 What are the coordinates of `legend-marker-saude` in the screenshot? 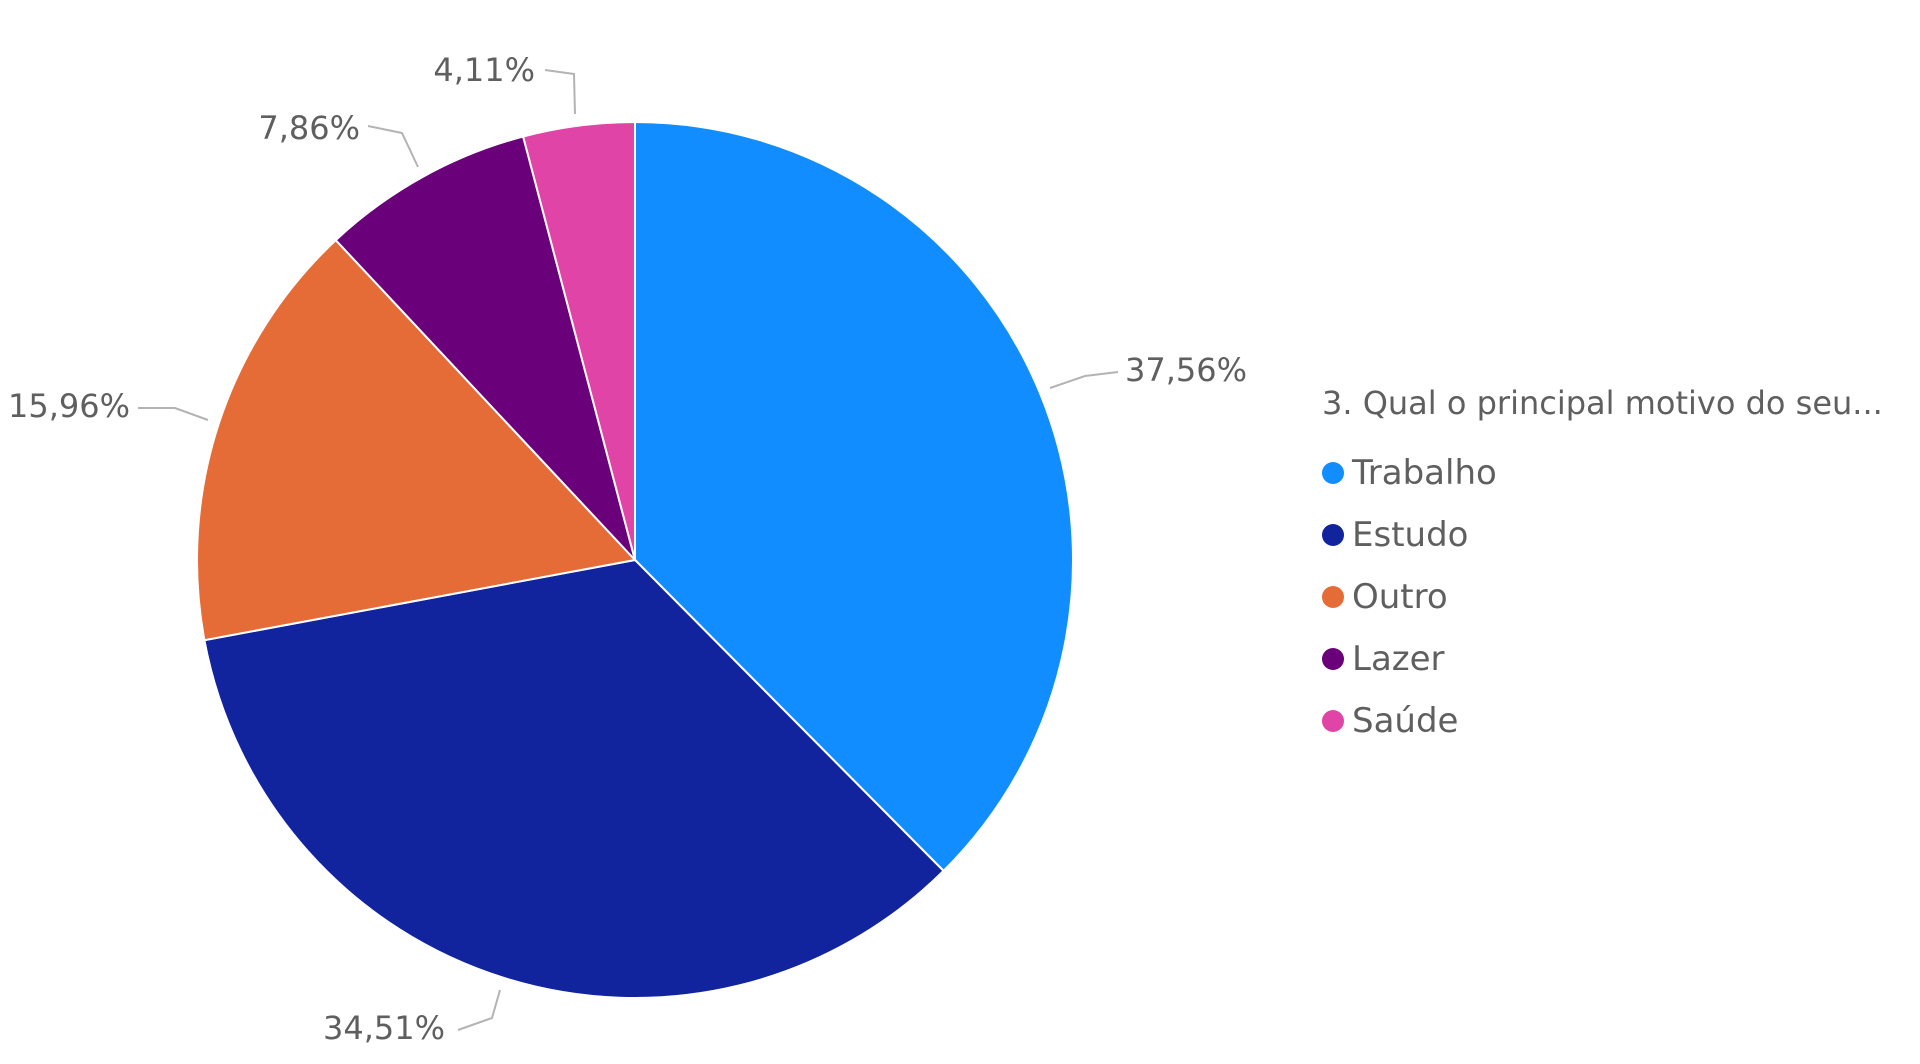 It's located at (1333, 721).